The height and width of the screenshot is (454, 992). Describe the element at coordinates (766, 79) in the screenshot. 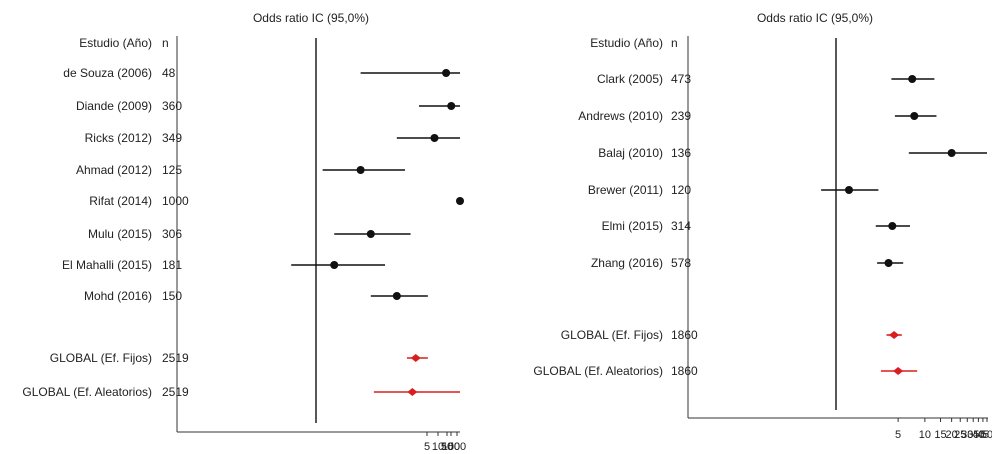

I see `study-row: Clark (2005) 473` at that location.